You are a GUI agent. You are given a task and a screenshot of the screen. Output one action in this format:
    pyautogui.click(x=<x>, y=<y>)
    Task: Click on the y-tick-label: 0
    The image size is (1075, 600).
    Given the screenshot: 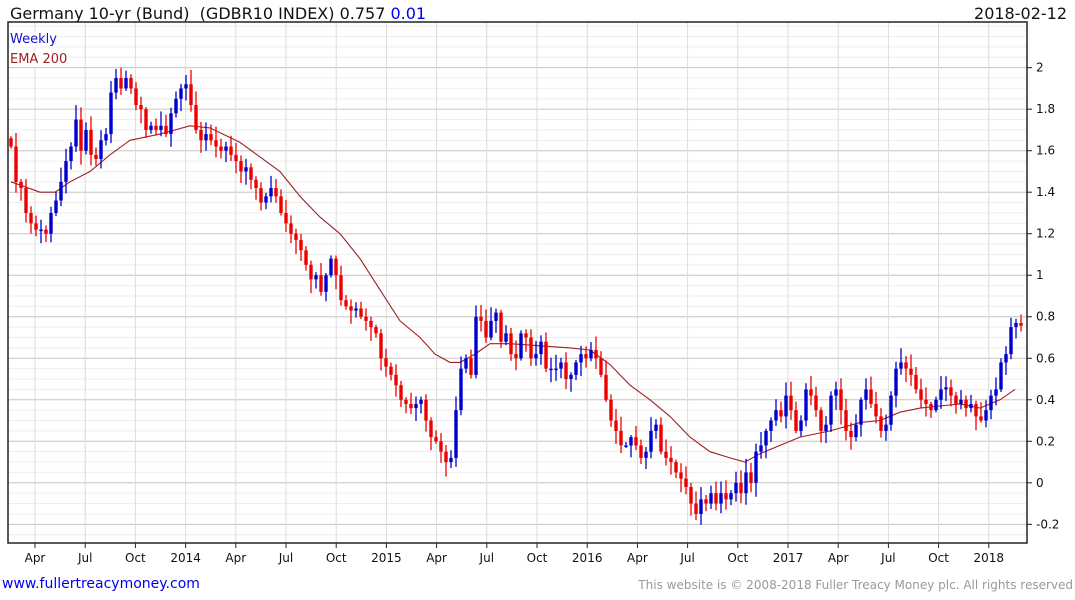 What is the action you would take?
    pyautogui.click(x=1040, y=483)
    